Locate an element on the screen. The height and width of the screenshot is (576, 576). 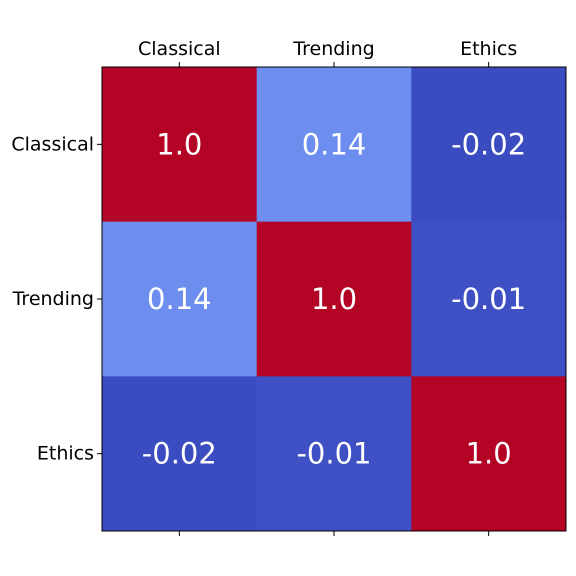
x-tick-label: Ethics is located at coordinates (488, 49).